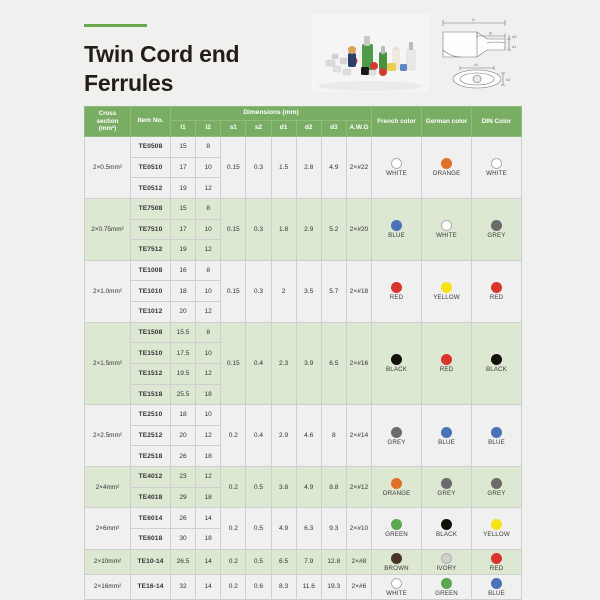  What do you see at coordinates (370, 53) in the screenshot?
I see `product-photo-illustration` at bounding box center [370, 53].